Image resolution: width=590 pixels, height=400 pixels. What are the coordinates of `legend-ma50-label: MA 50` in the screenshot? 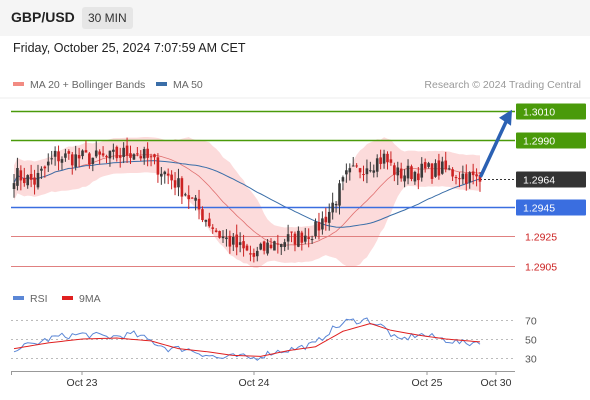 It's located at (188, 85).